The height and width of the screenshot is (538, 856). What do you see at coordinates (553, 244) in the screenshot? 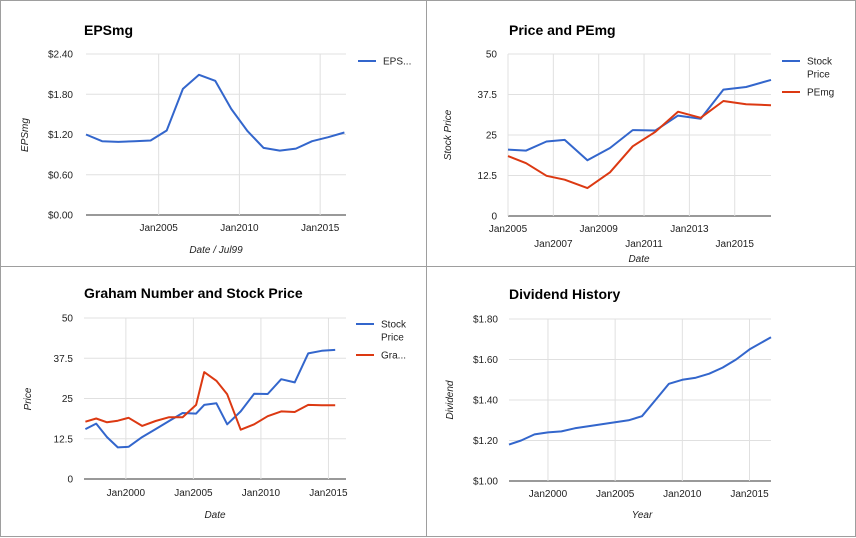
I see `x-tick-label: Jan2007` at bounding box center [553, 244].